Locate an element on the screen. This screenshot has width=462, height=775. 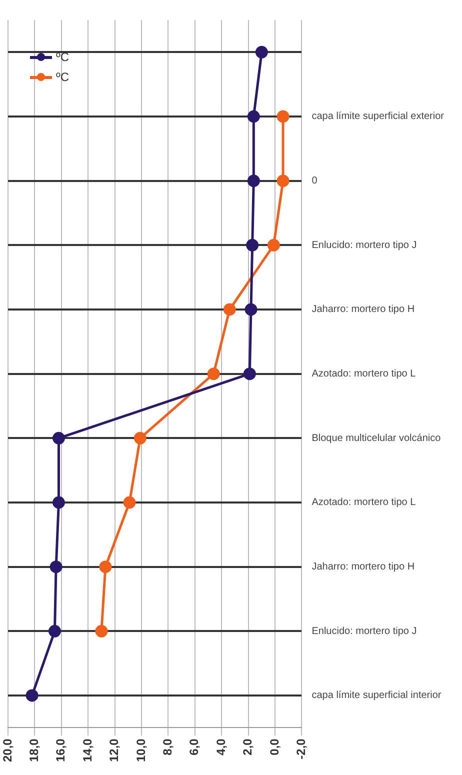
y-tick-label: Bloque multicelular volcánico is located at coordinates (377, 438).